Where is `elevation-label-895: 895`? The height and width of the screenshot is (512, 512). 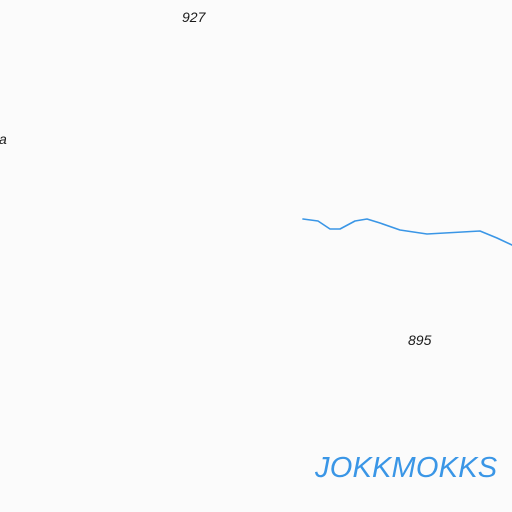
elevation-label-895: 895 is located at coordinates (420, 340).